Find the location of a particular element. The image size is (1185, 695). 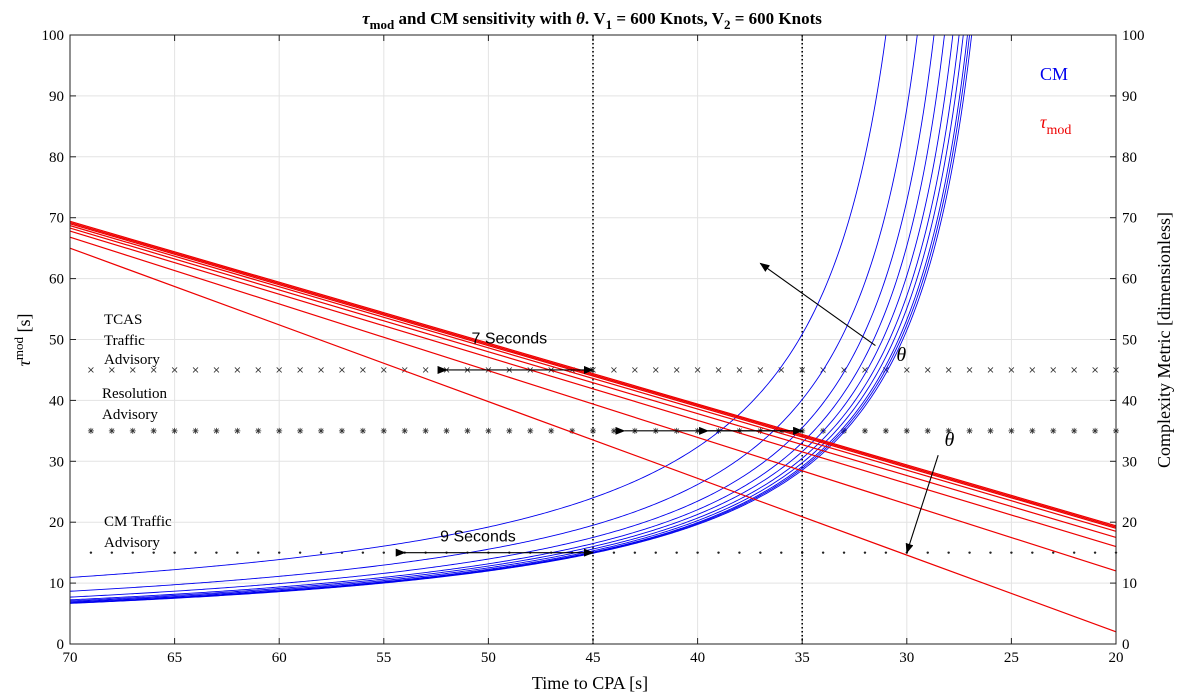

y-left-tick-label: 70 is located at coordinates (56, 219).